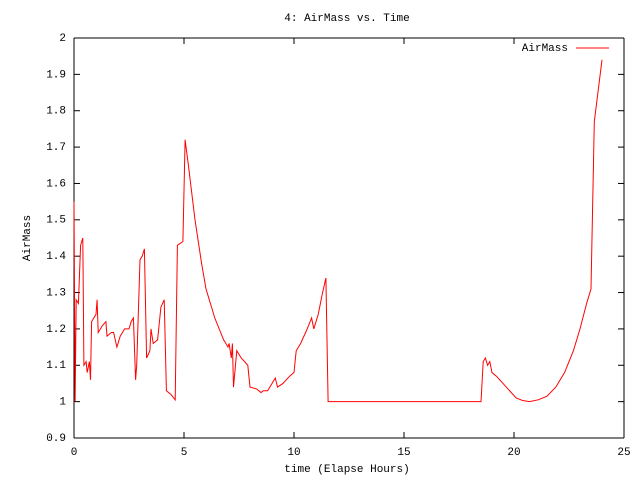 The height and width of the screenshot is (480, 640). Describe the element at coordinates (56, 330) in the screenshot. I see `y-tick-label: 1.2` at that location.